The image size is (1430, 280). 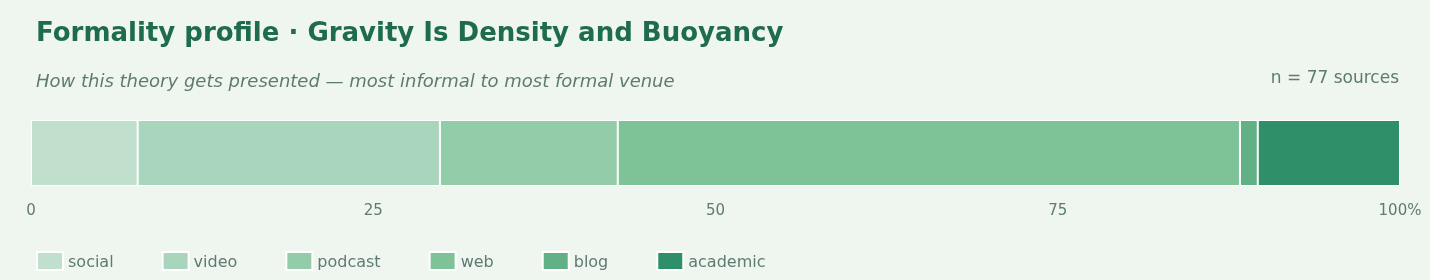 What do you see at coordinates (373, 209) in the screenshot?
I see `x-tick-label: 25` at bounding box center [373, 209].